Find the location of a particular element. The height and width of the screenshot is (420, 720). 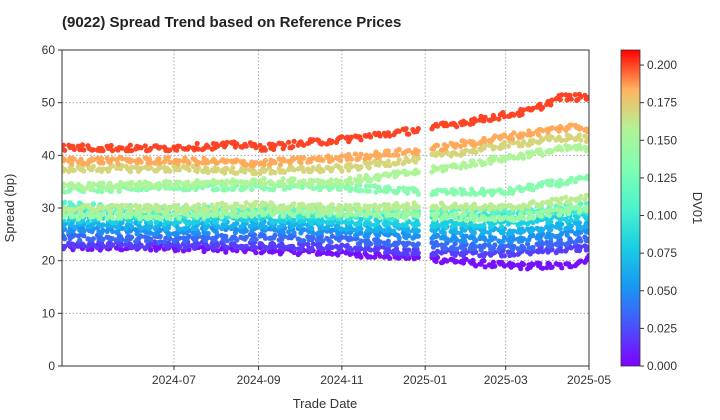

y-axis-label: Spread (bp) is located at coordinates (9, 208).